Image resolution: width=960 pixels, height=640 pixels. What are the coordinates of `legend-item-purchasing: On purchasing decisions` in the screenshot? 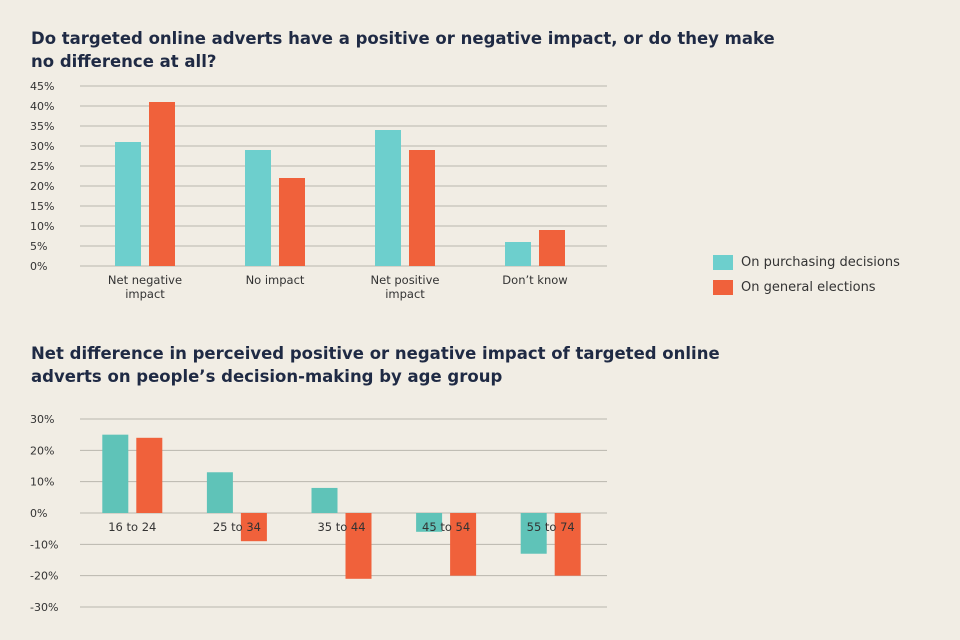 It's located at (806, 262).